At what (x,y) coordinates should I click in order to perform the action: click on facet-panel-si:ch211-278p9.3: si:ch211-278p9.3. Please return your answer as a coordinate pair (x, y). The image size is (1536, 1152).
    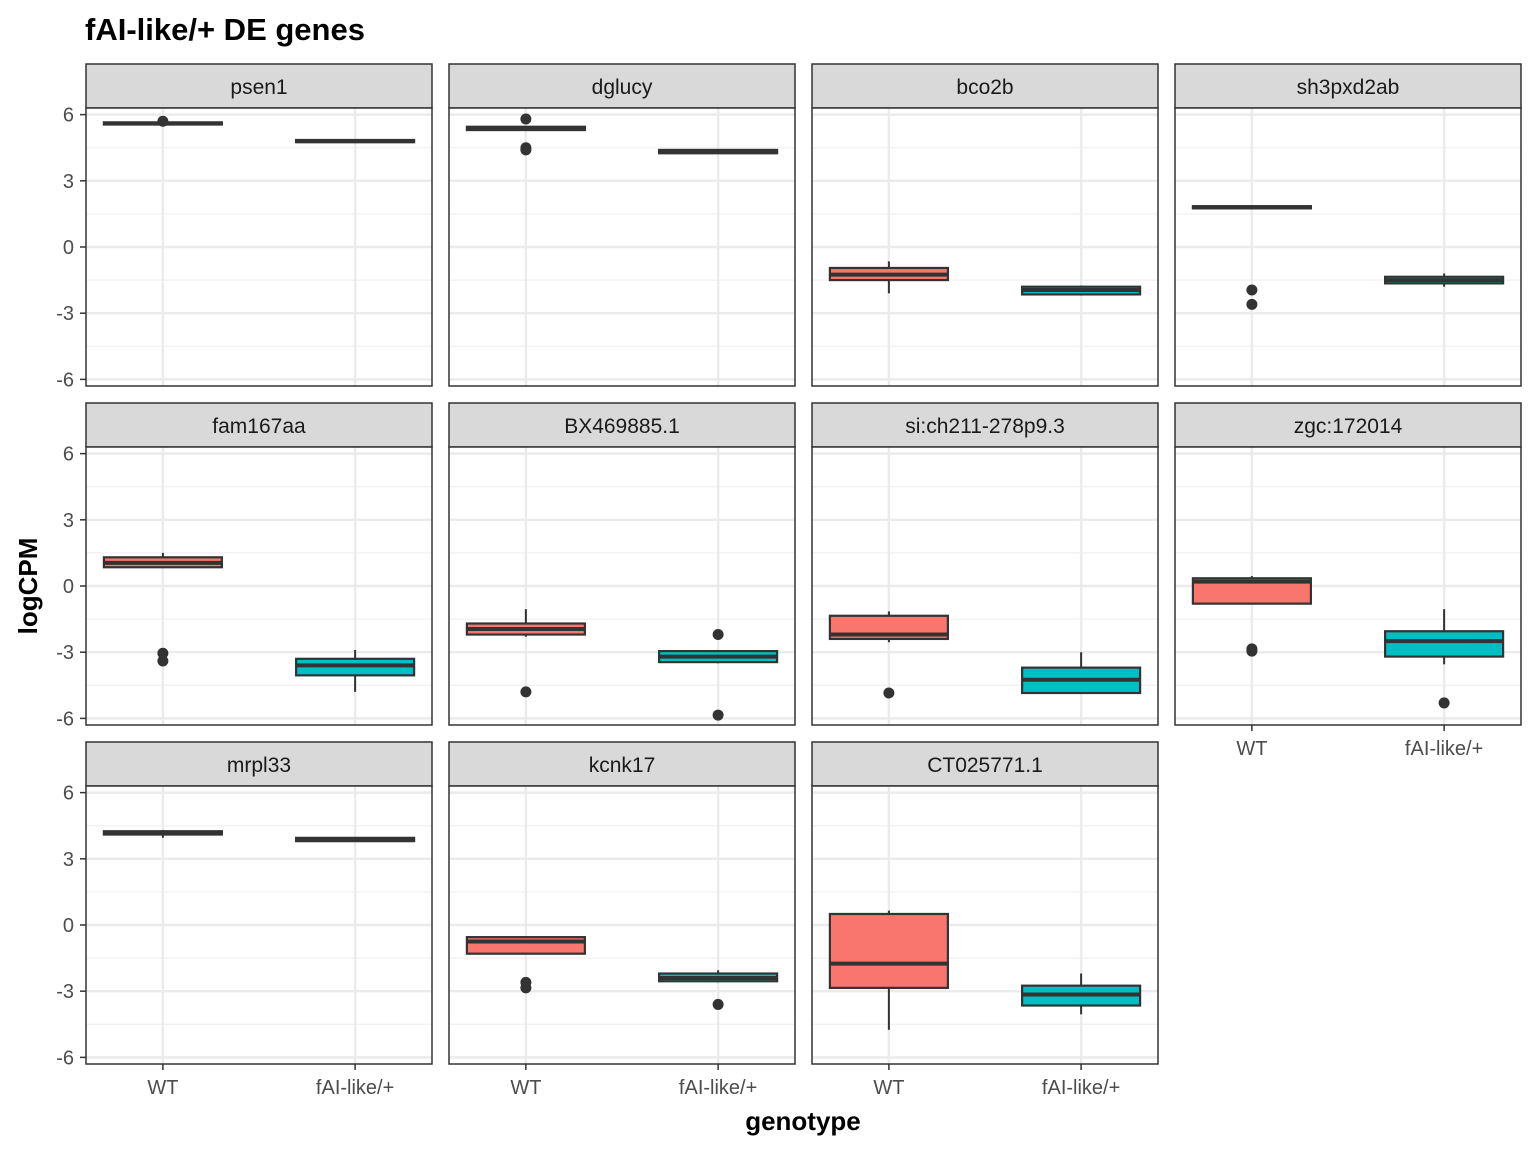
    Looking at the image, I should click on (985, 564).